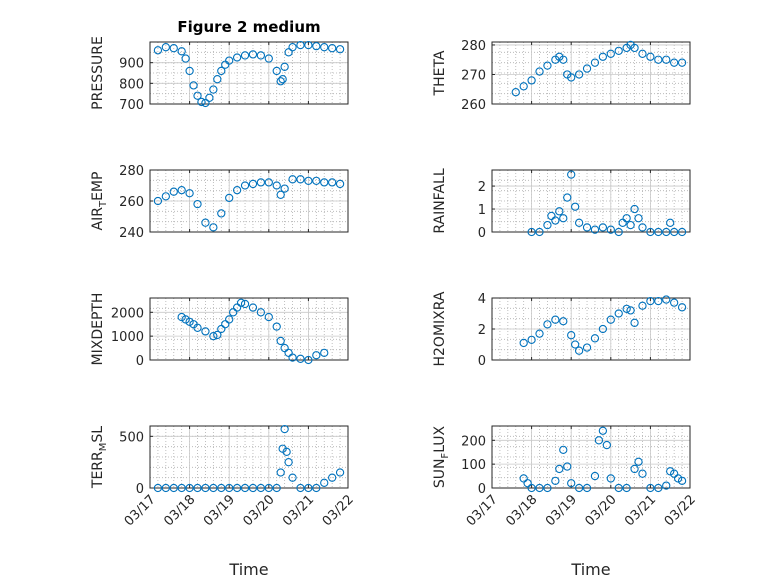  What do you see at coordinates (131, 233) in the screenshot?
I see `y-tick-label: 240` at bounding box center [131, 233].